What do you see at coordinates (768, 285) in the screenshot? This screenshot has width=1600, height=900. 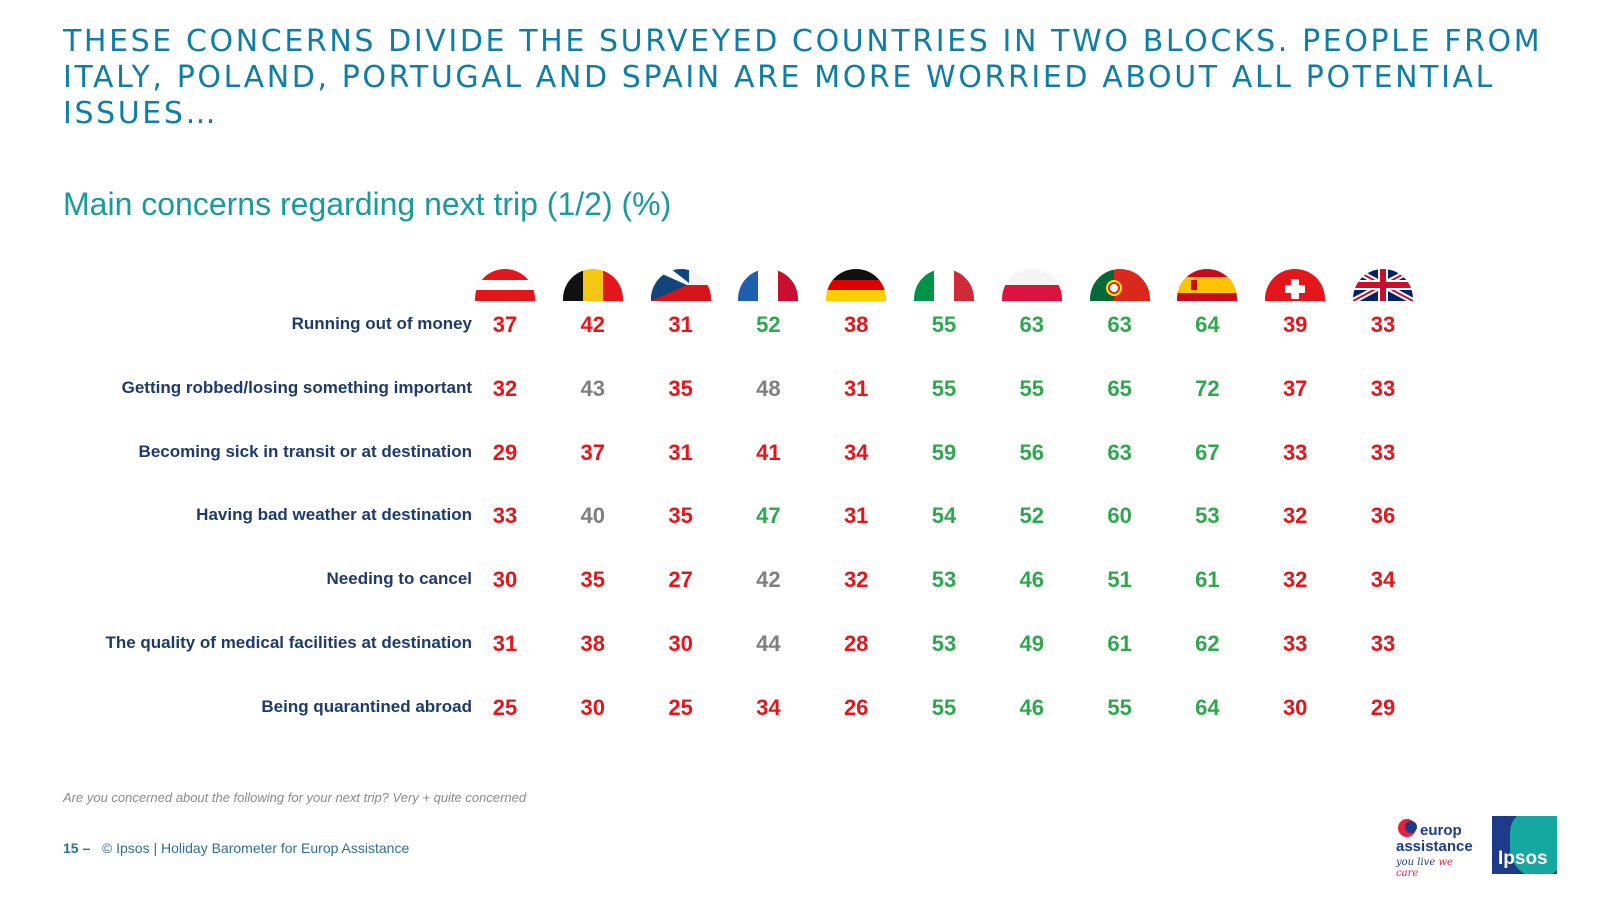 I see `france-flag-icon` at bounding box center [768, 285].